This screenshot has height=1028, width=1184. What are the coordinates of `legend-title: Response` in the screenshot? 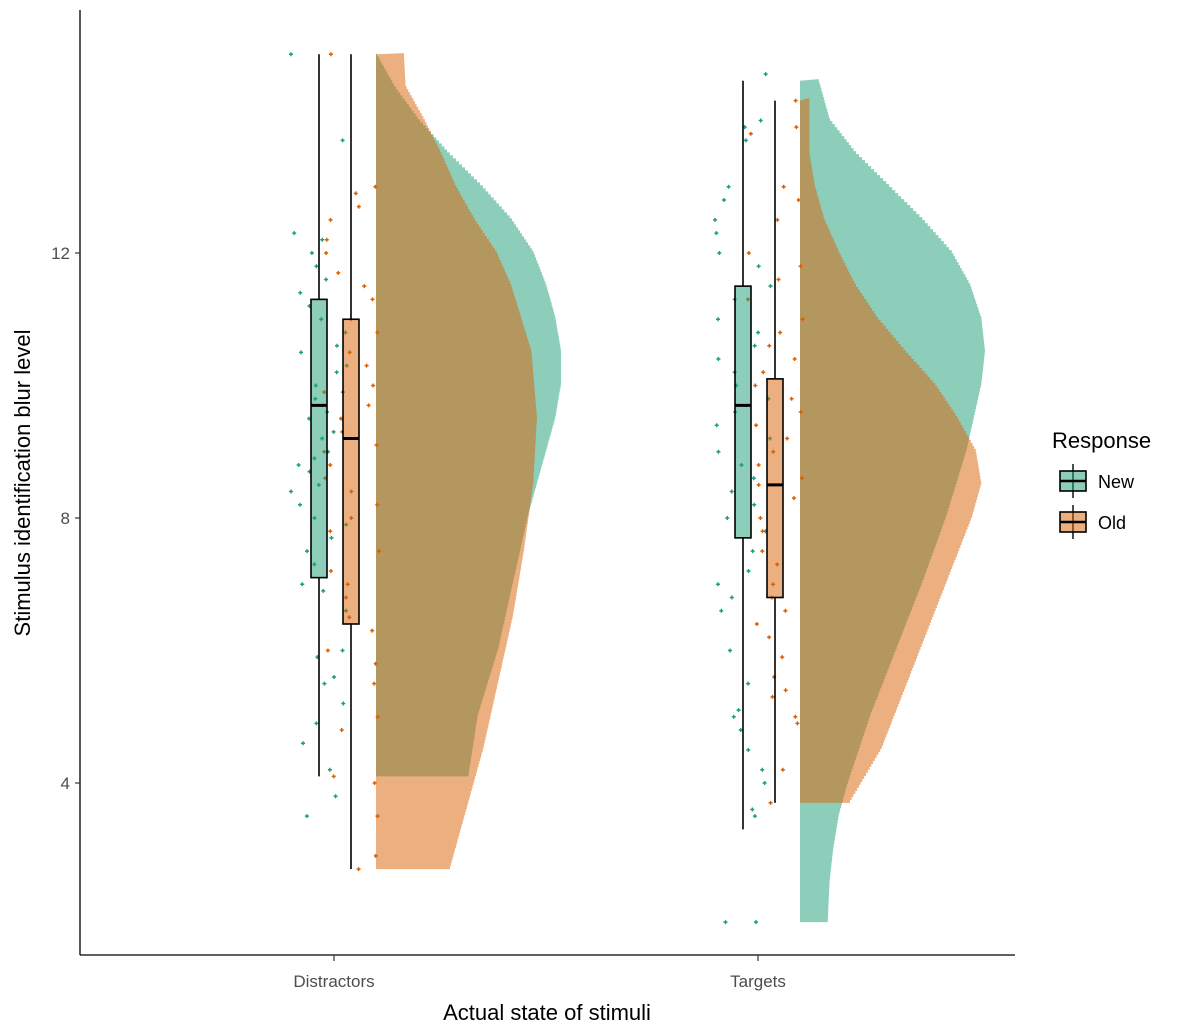 It's located at (1101, 440).